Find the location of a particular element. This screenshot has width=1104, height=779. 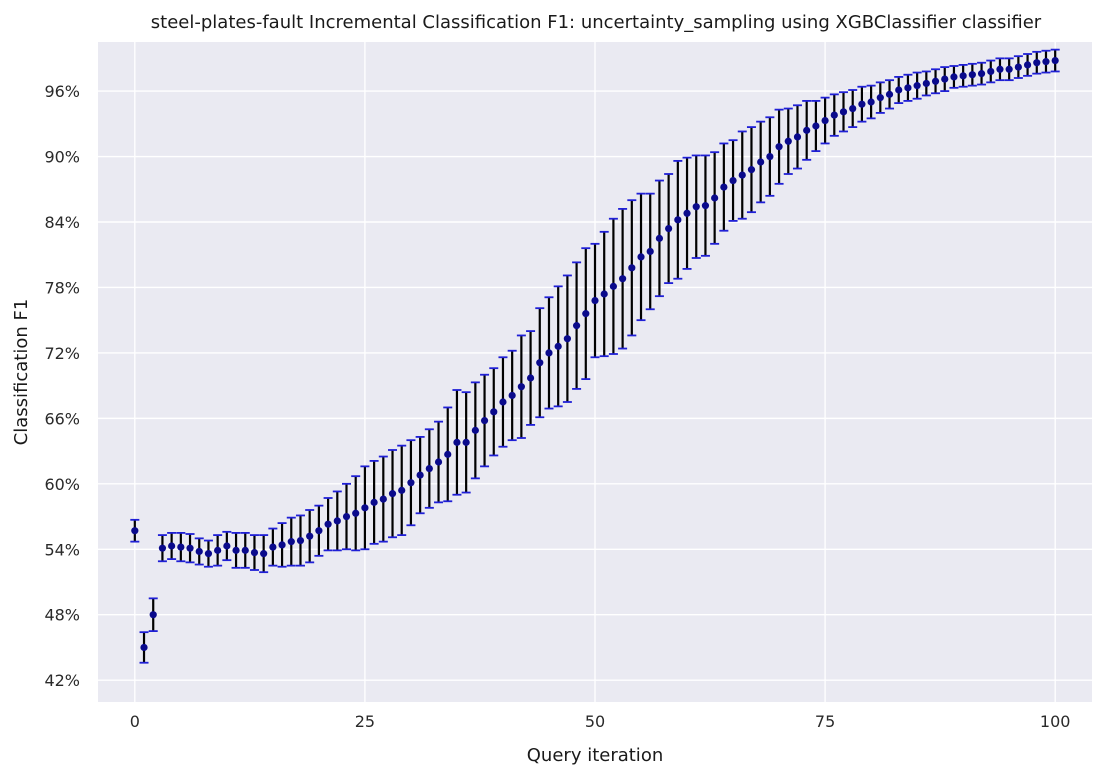

x-tick-label: 25 is located at coordinates (365, 721).